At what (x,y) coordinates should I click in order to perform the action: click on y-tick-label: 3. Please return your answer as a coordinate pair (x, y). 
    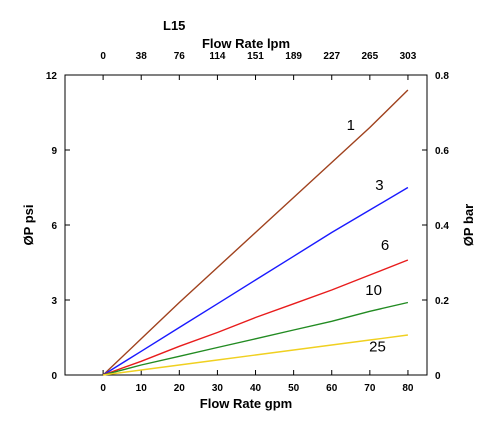
    Looking at the image, I should click on (54, 301).